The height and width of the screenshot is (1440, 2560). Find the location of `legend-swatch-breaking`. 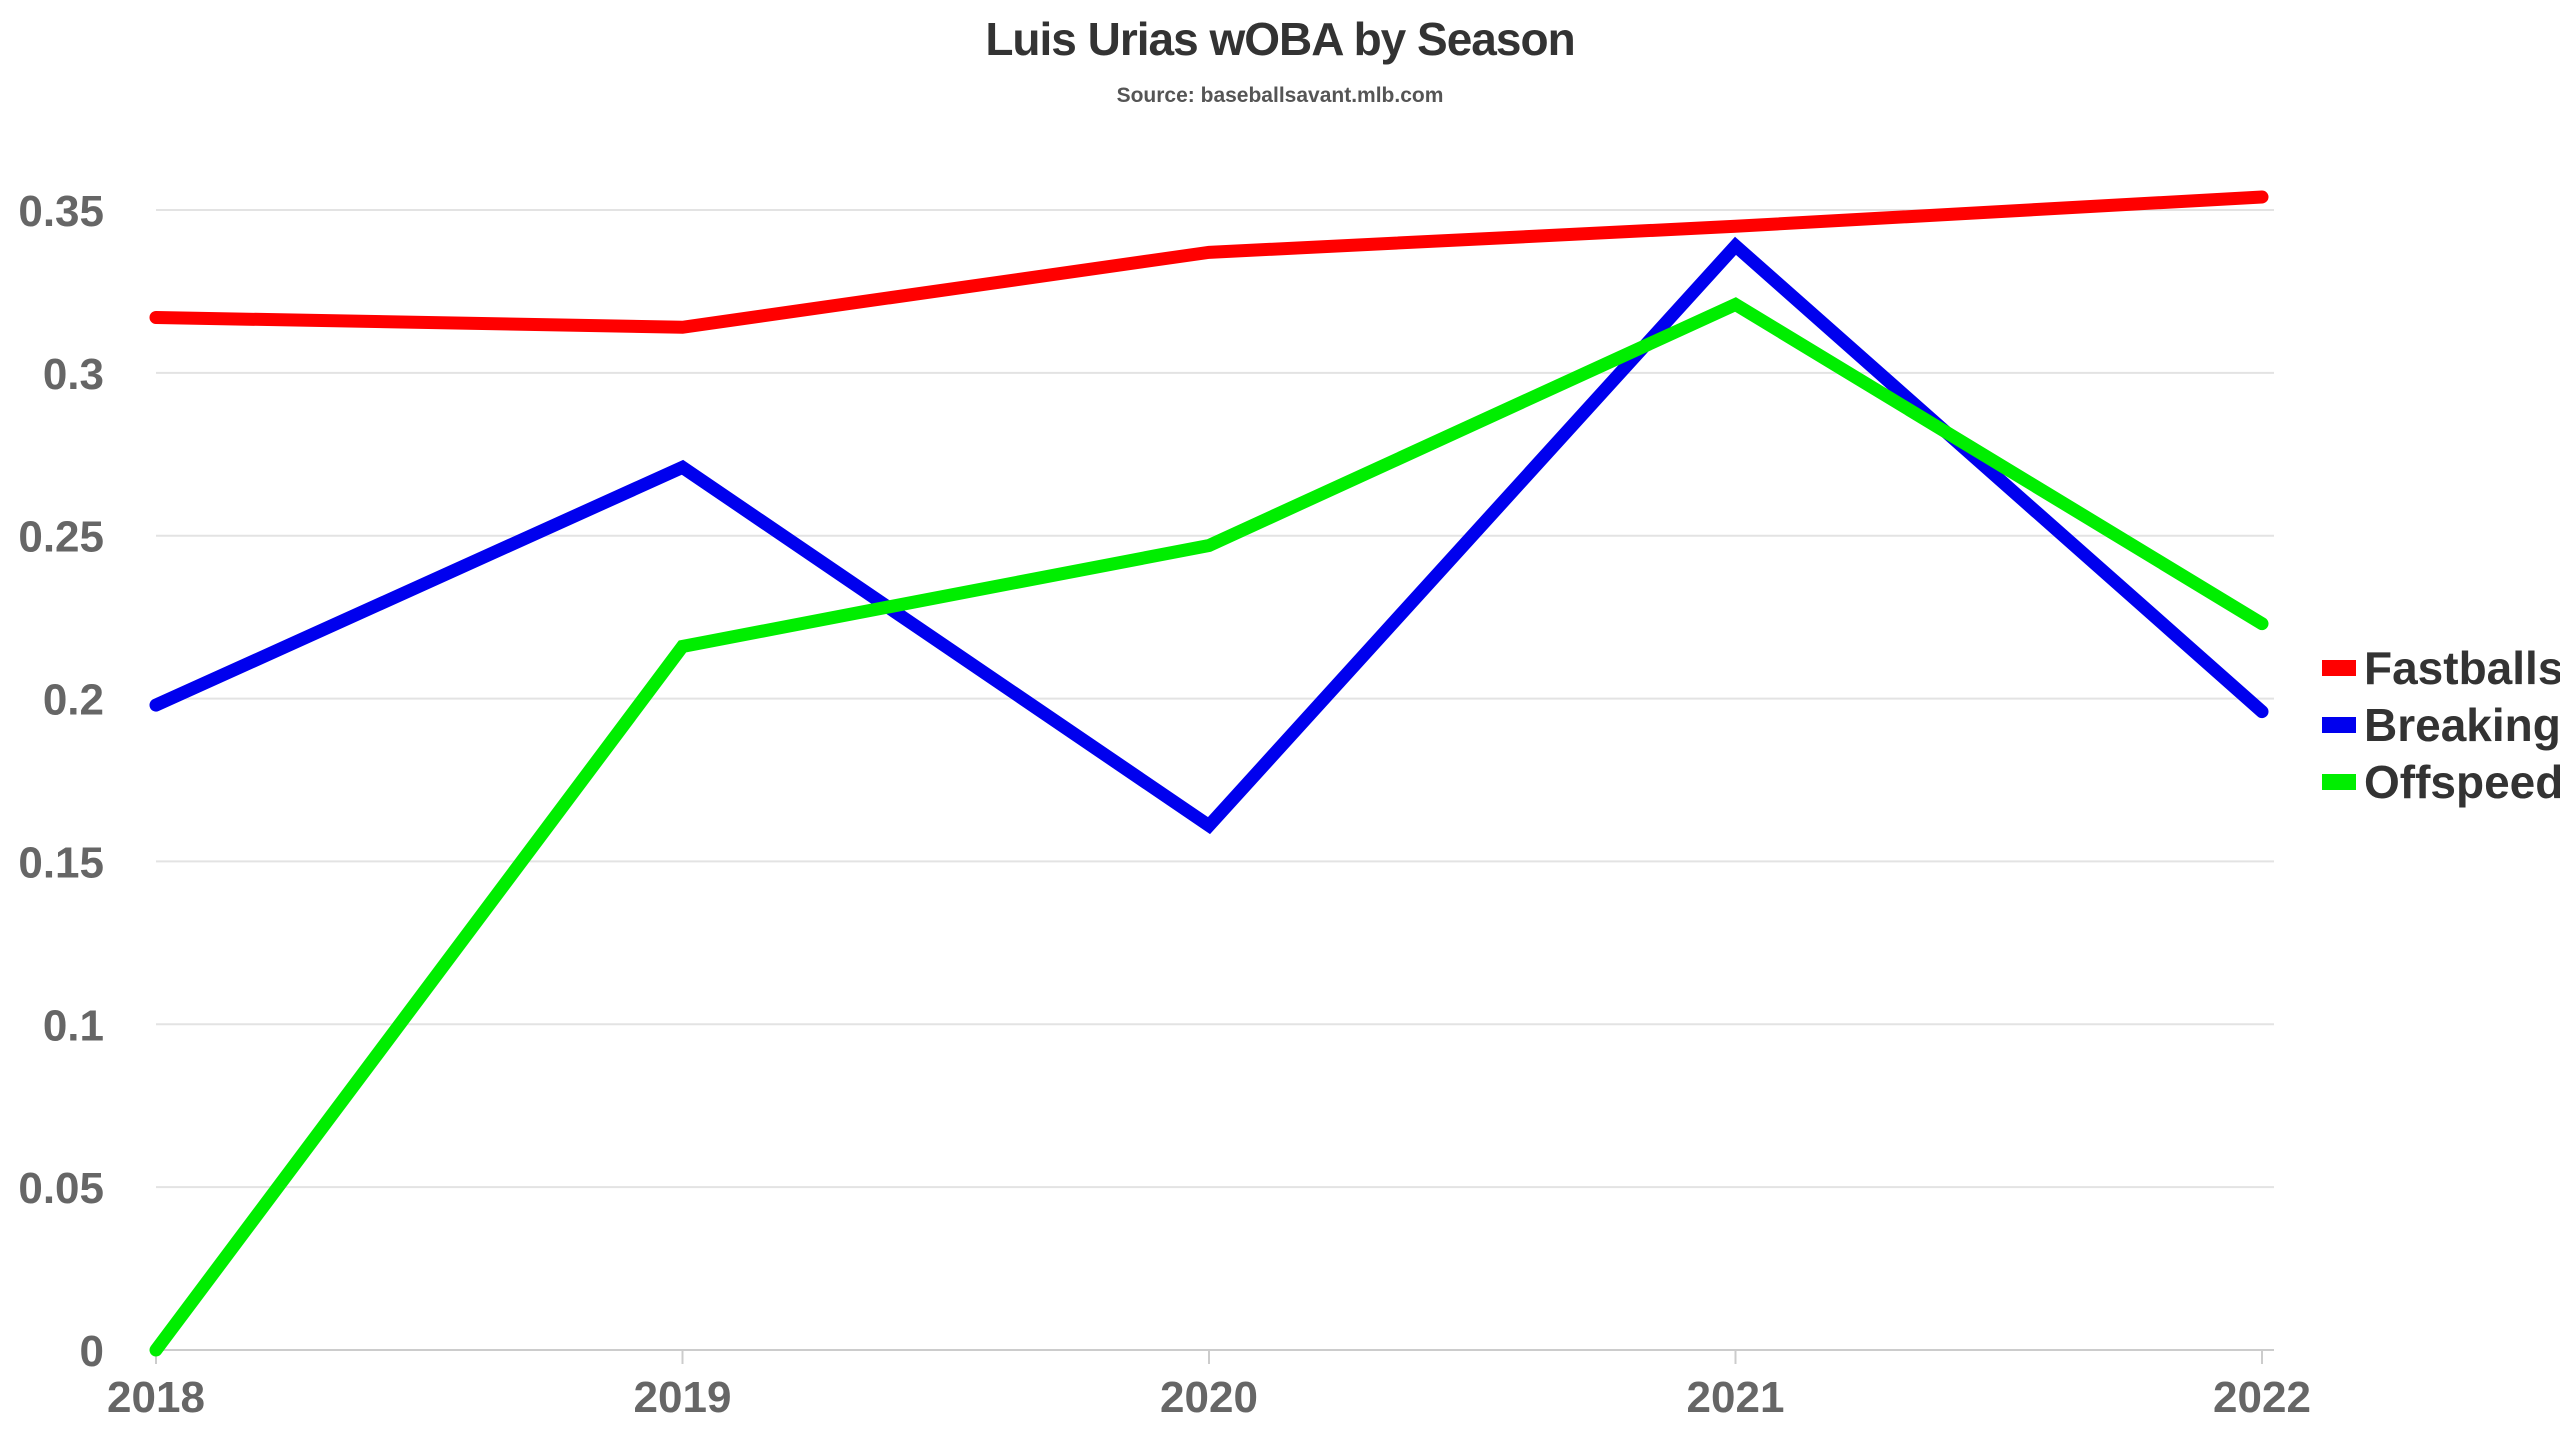

legend-swatch-breaking is located at coordinates (2339, 725).